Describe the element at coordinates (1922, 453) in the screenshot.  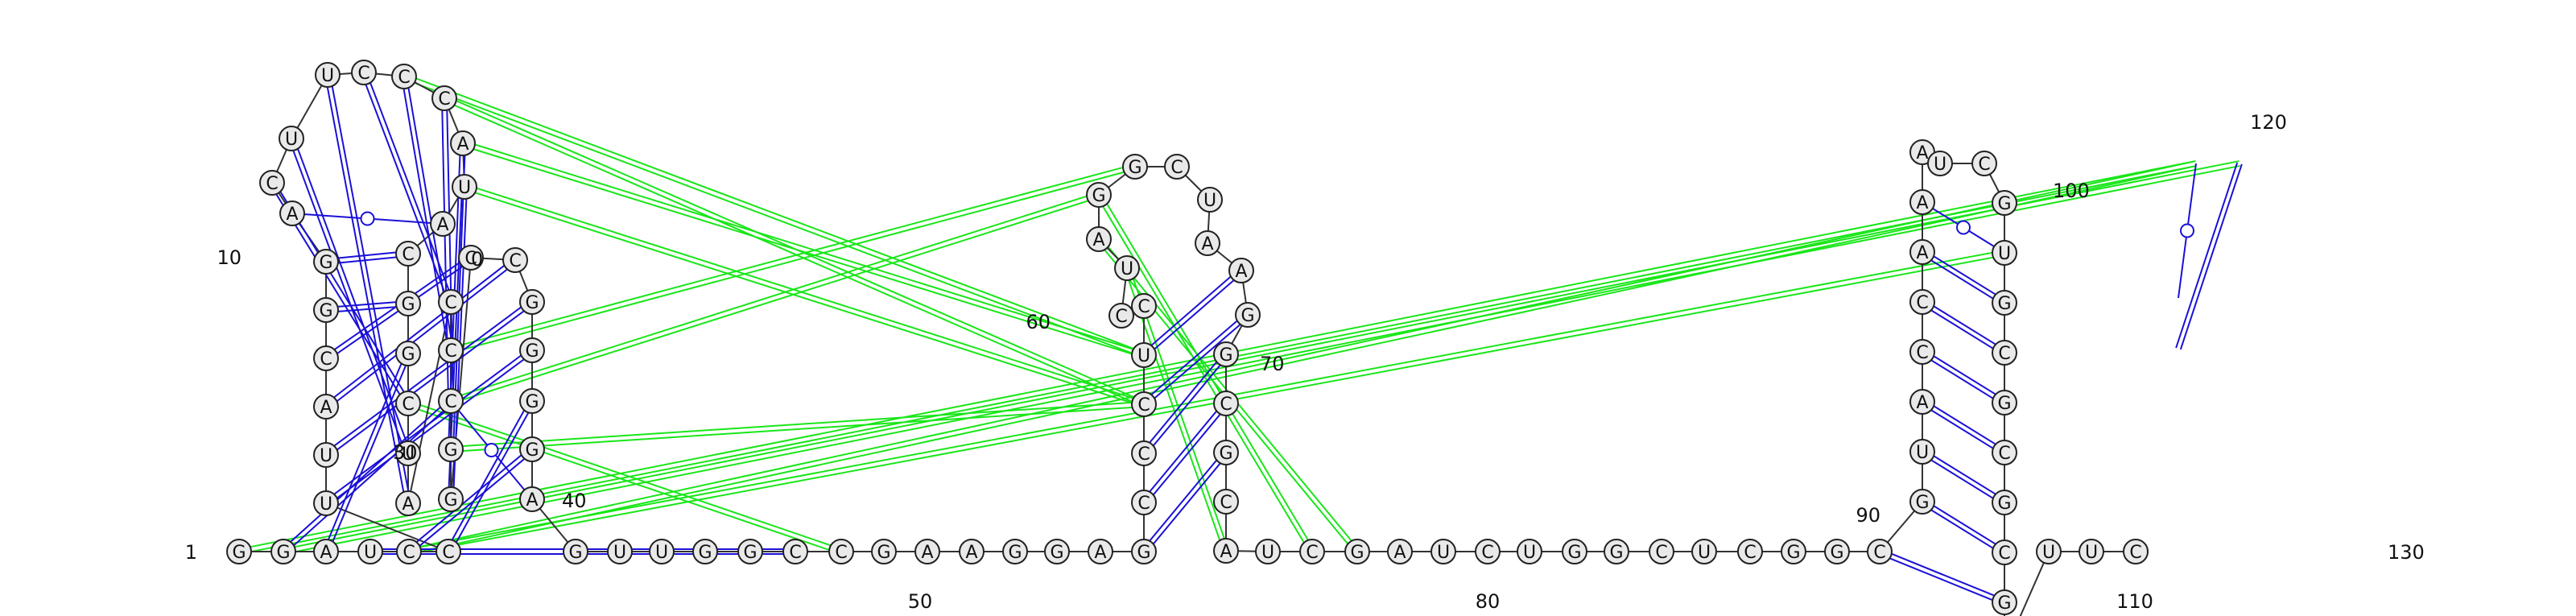
I see `nucleotide-letter: U` at that location.